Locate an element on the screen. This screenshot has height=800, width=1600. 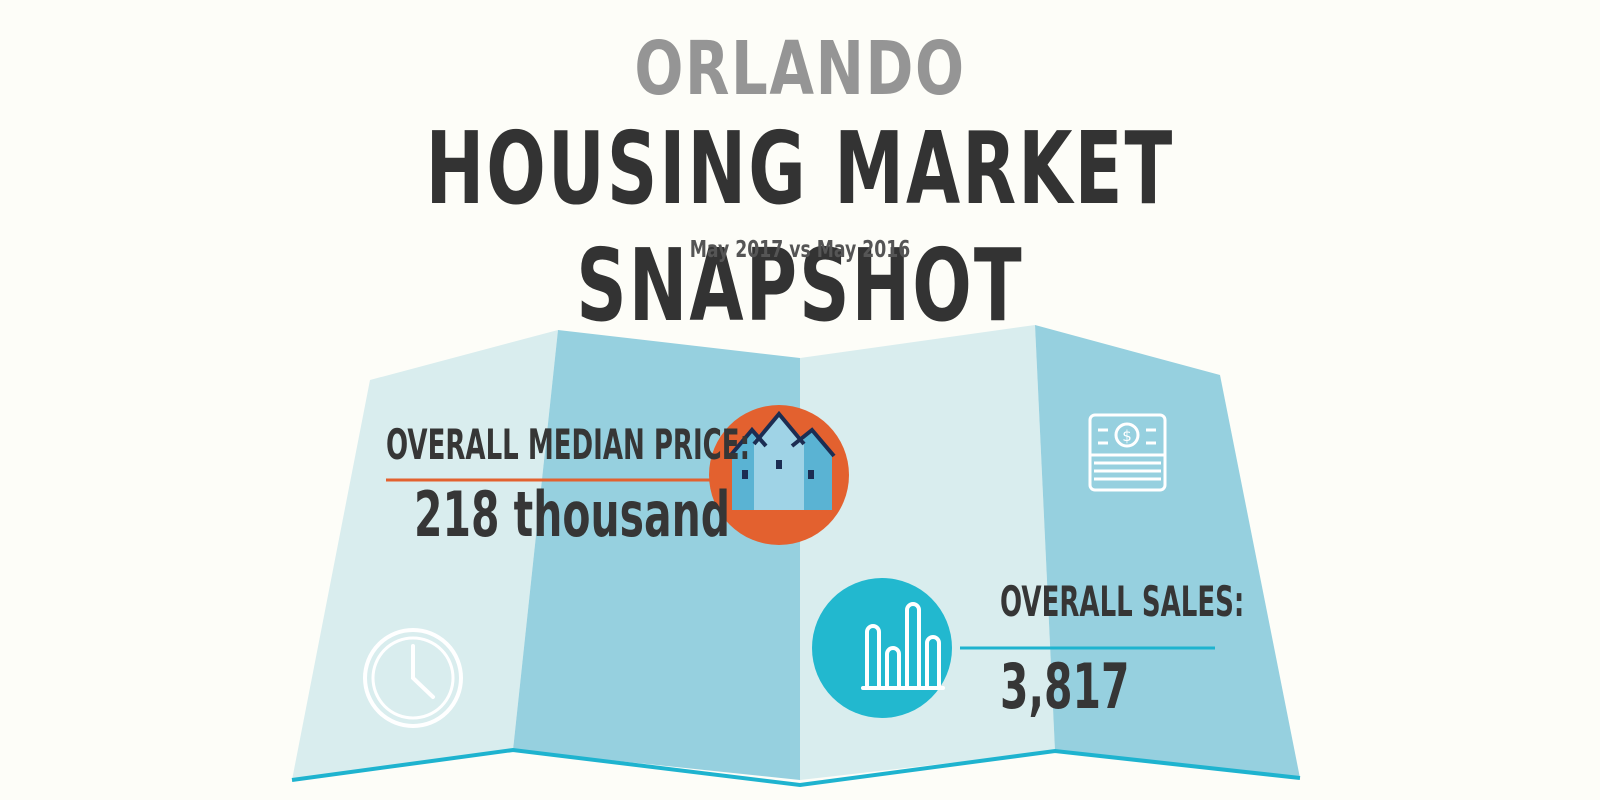
city-heading: ORLANDO is located at coordinates (800, 69).